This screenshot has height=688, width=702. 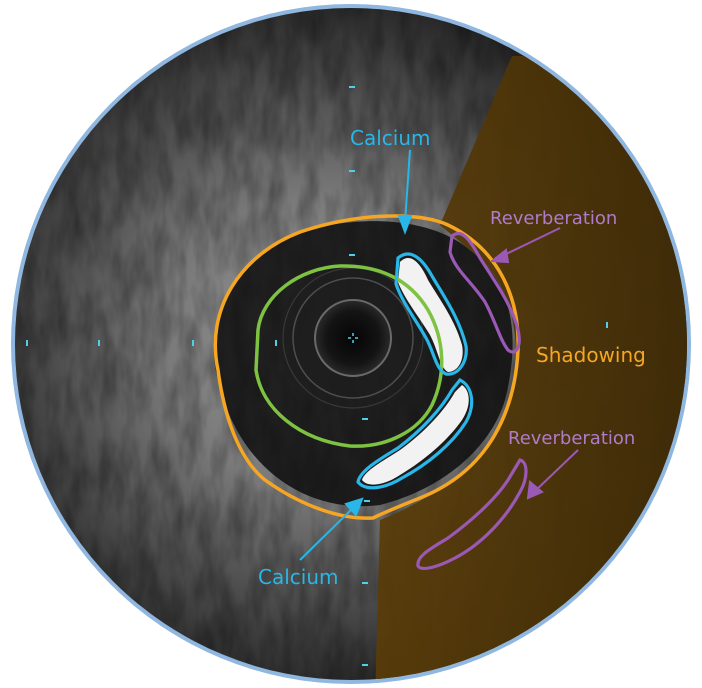 What do you see at coordinates (390, 138) in the screenshot?
I see `label-calcium-top: Calcium` at bounding box center [390, 138].